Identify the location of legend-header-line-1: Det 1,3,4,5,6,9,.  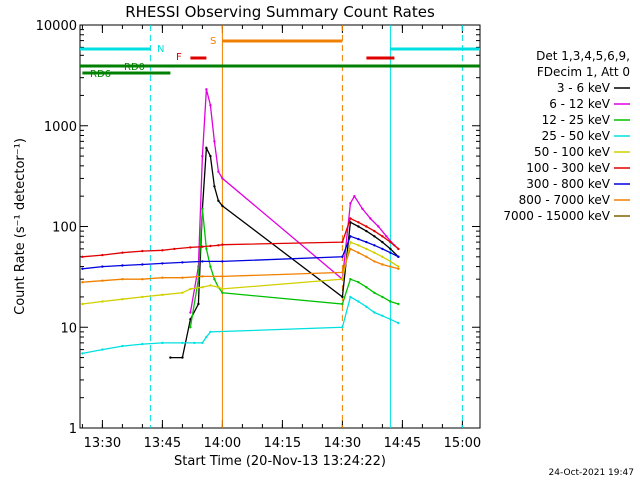
(583, 56).